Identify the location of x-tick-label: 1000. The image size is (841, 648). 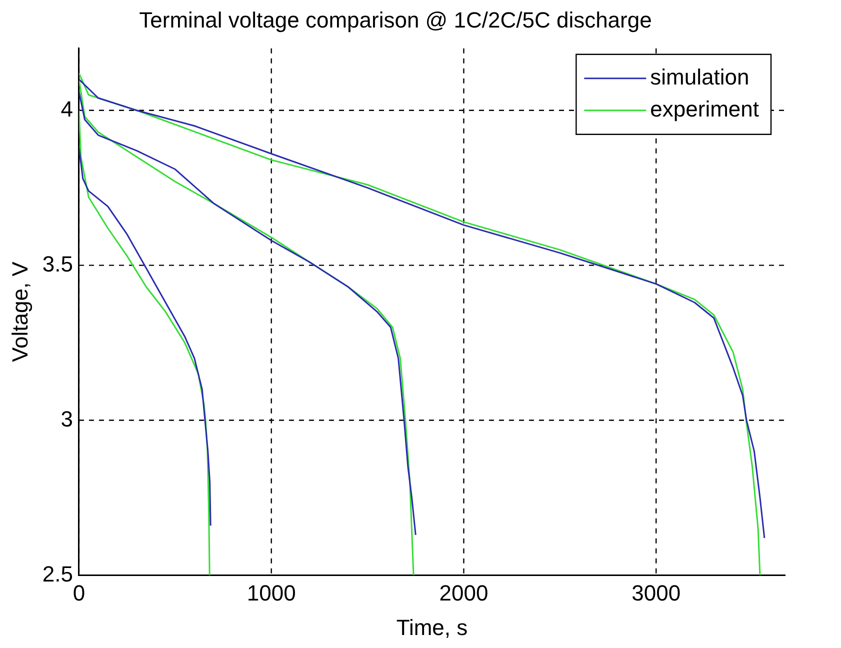
(271, 593).